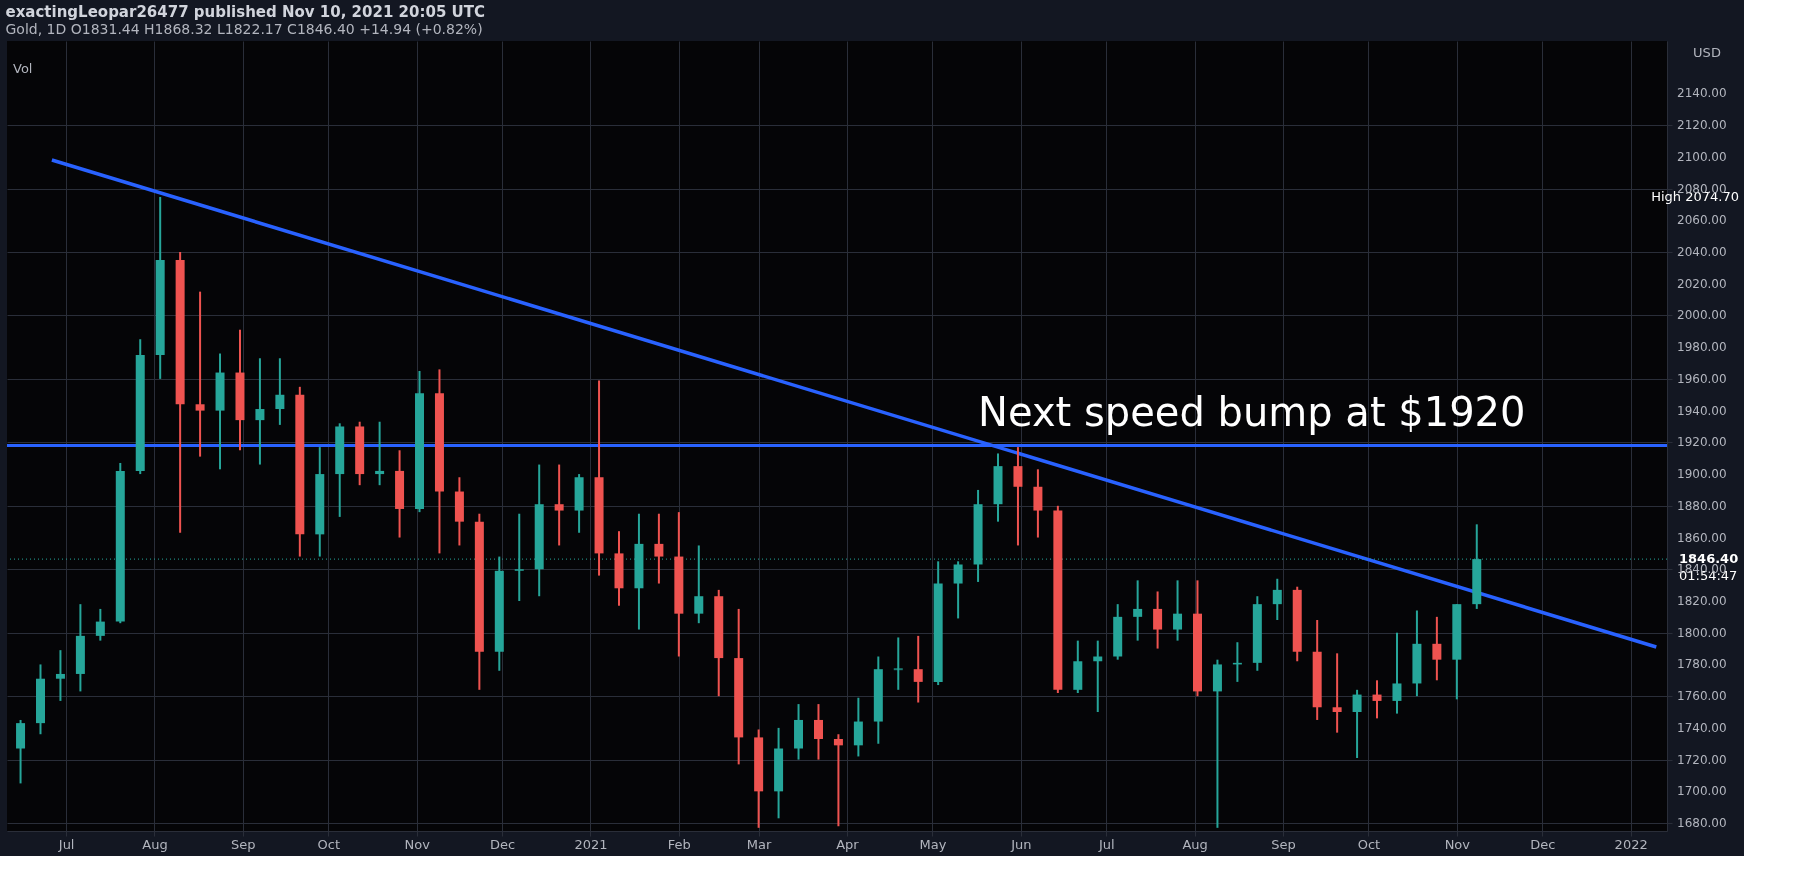  I want to click on y-tick-label: 1820.00, so click(1702, 600).